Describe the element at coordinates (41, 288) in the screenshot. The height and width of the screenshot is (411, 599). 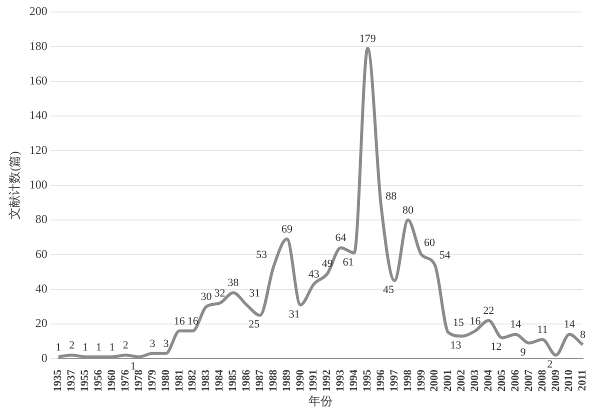
I see `y-tick-label: 40` at that location.